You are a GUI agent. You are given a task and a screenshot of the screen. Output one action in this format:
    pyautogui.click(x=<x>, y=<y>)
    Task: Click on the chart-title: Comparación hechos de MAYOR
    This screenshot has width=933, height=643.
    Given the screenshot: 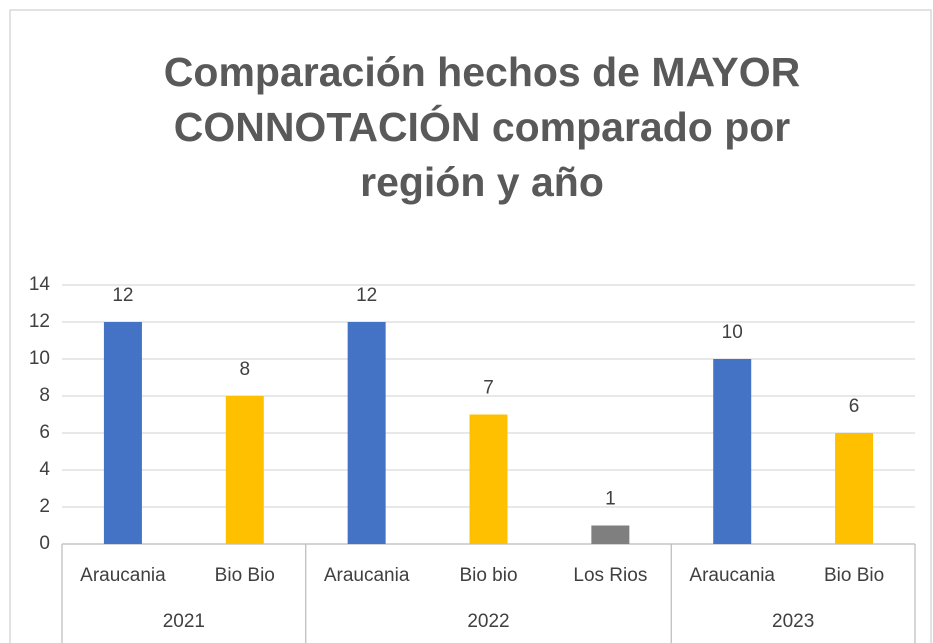 What is the action you would take?
    pyautogui.click(x=482, y=72)
    